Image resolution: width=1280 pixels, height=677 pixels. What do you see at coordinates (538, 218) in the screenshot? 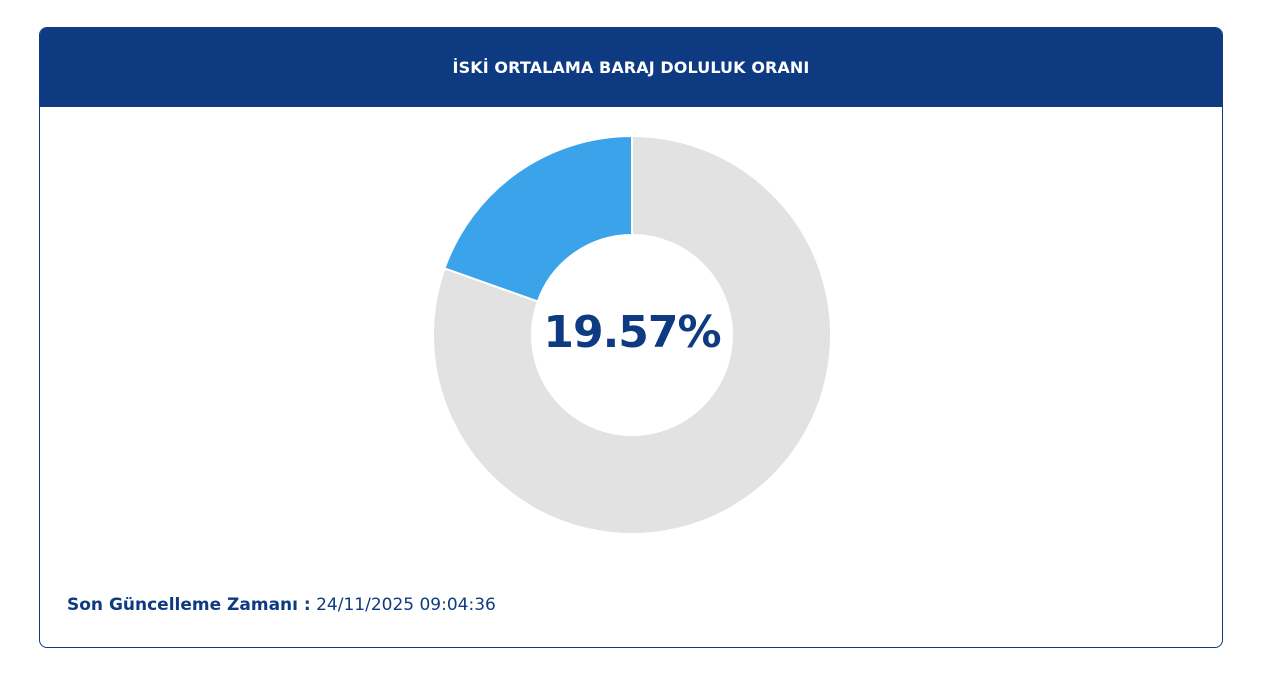
I see `donut-slice-filled` at bounding box center [538, 218].